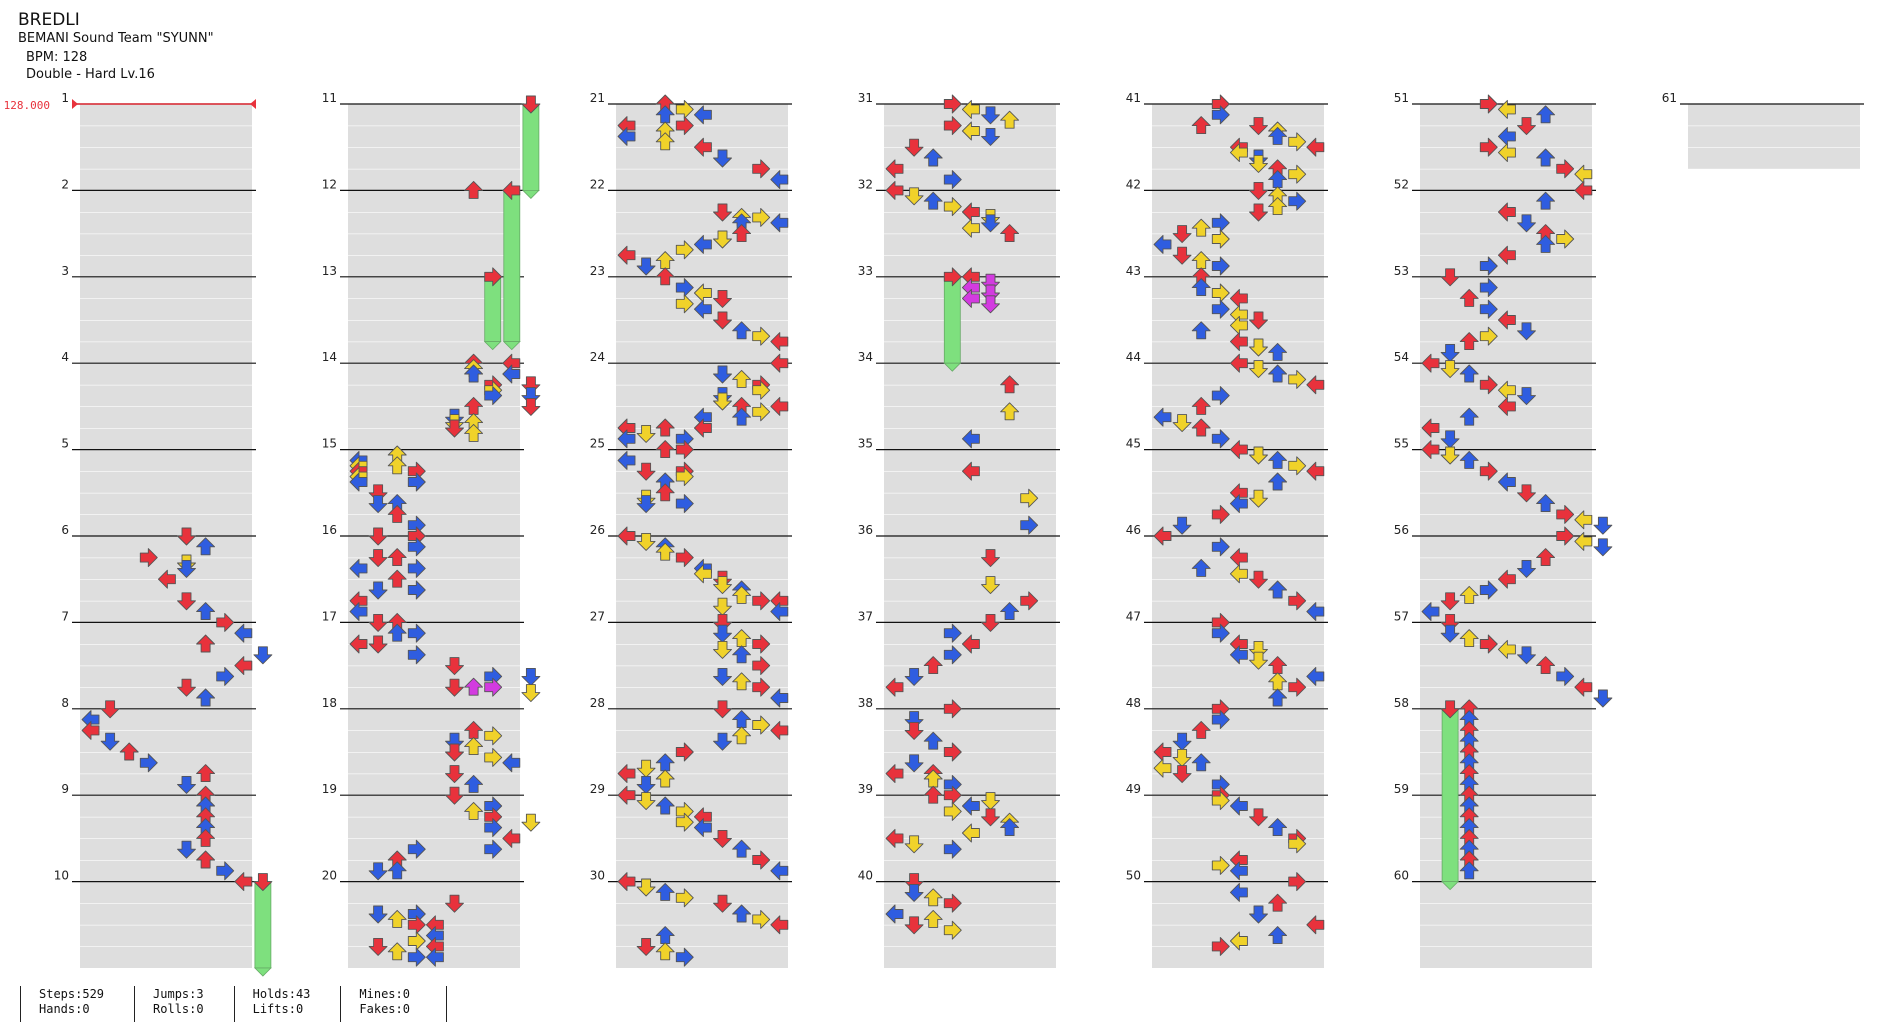  I want to click on stat-rolls: Rolls:0, so click(178, 1009).